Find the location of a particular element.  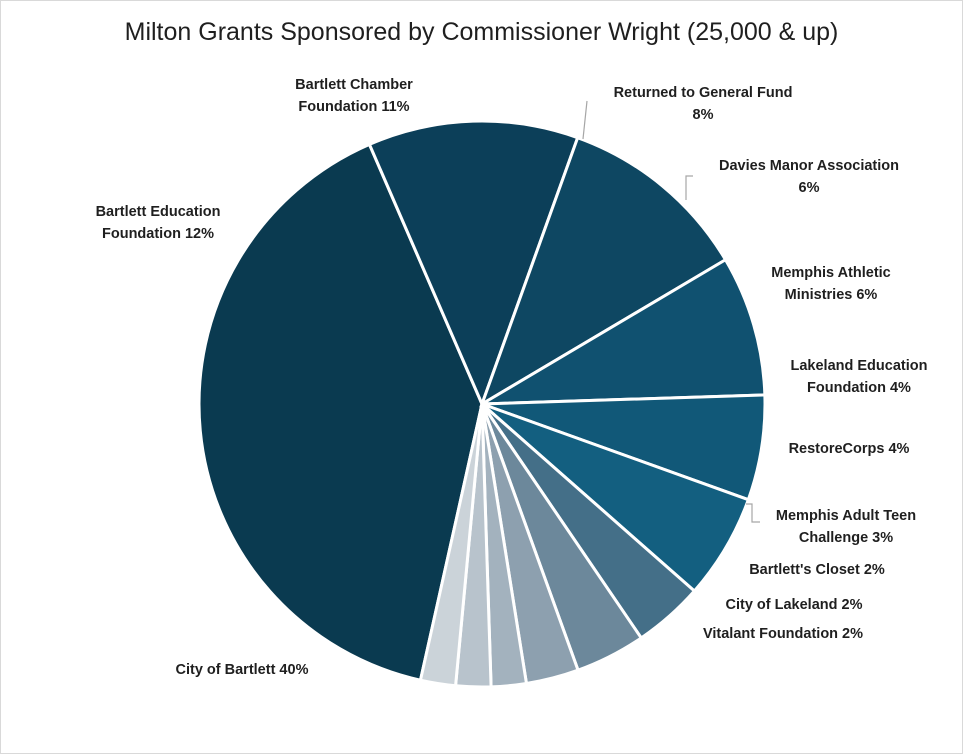

leader-line-davies-manor-association is located at coordinates (689, 187).